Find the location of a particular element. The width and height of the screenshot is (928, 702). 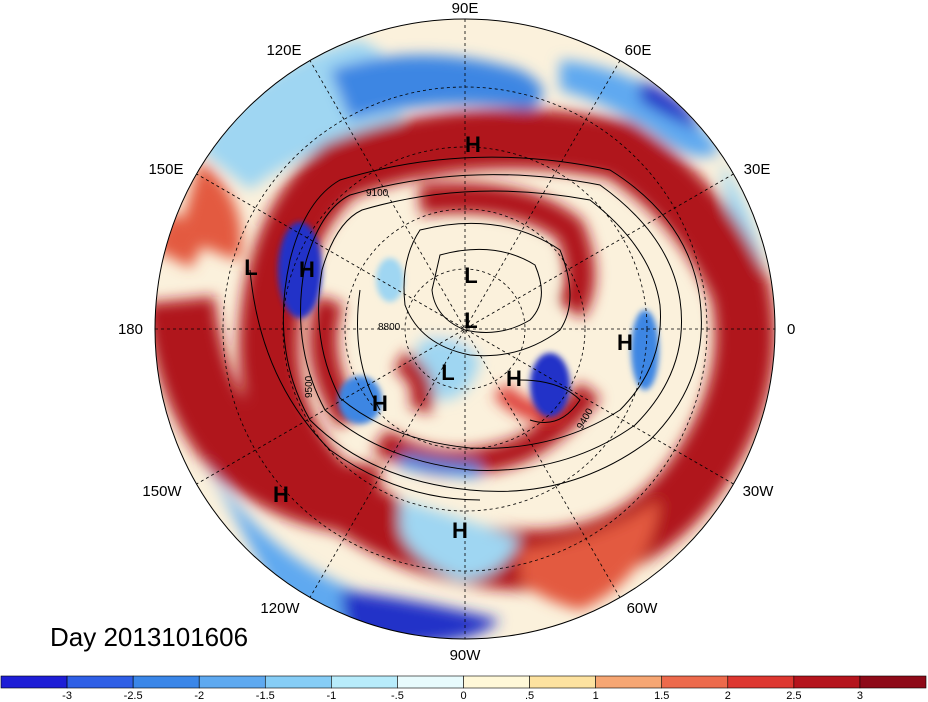

lon-label-0: 0 is located at coordinates (791, 329).